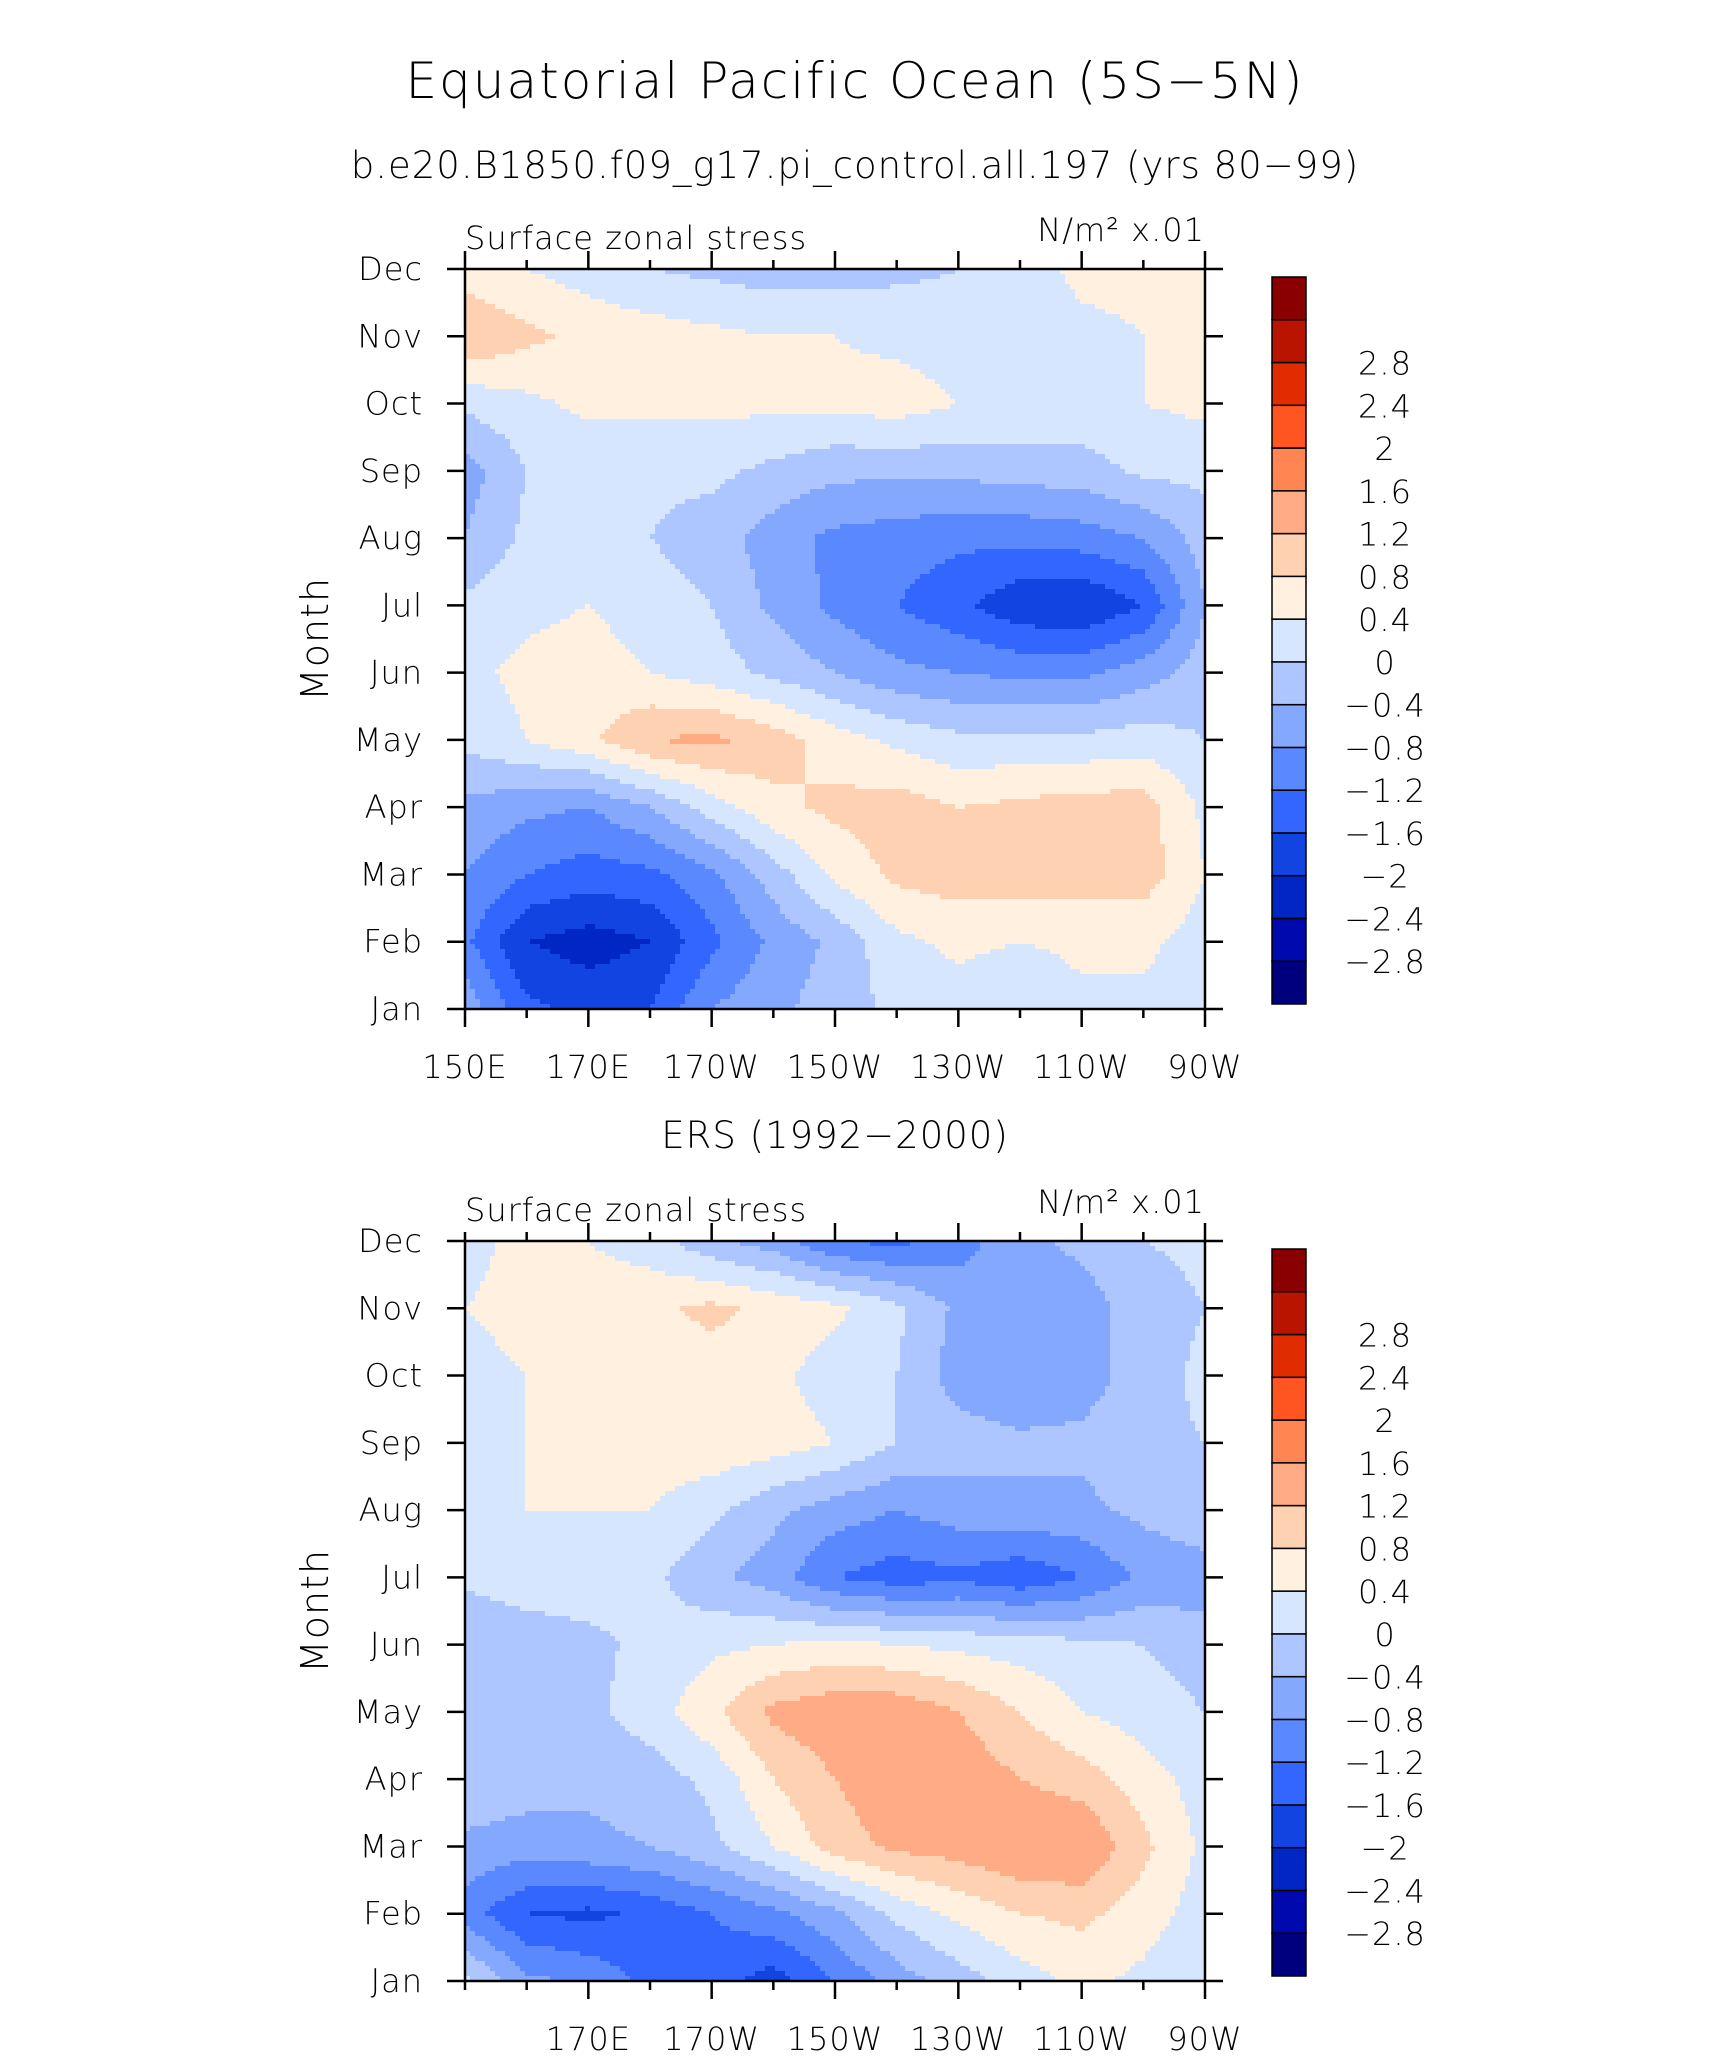 The height and width of the screenshot is (2059, 1710). I want to click on y-tick-label: Oct, so click(394, 1376).